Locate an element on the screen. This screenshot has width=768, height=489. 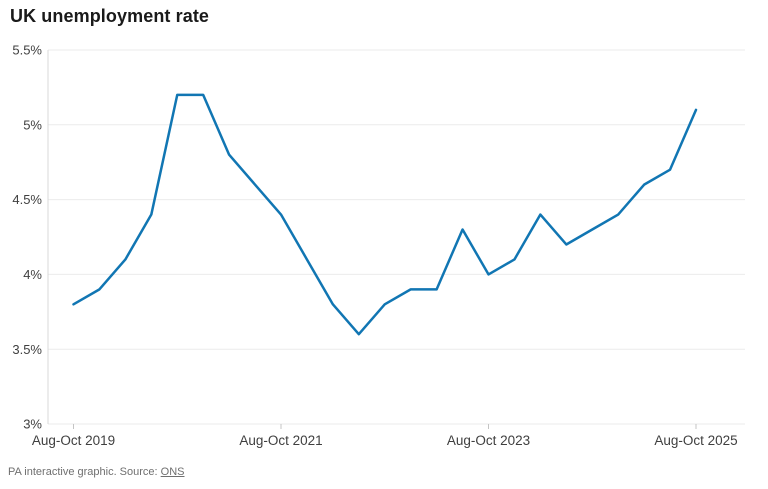
y-axis-label: 4.5% is located at coordinates (27, 199).